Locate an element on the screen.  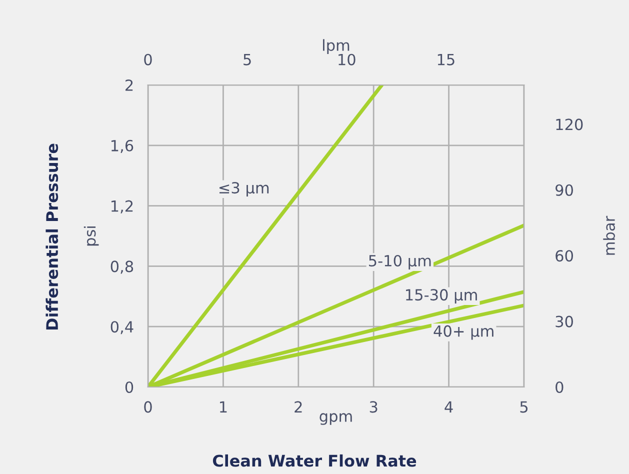
x2-tick-label: 5 is located at coordinates (247, 60).